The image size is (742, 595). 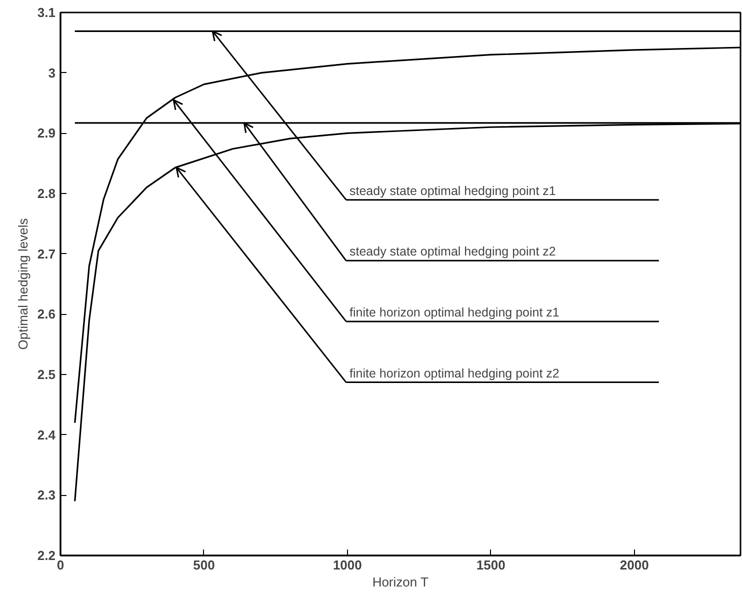 I want to click on y-tick-label: 2.7, so click(x=46, y=254).